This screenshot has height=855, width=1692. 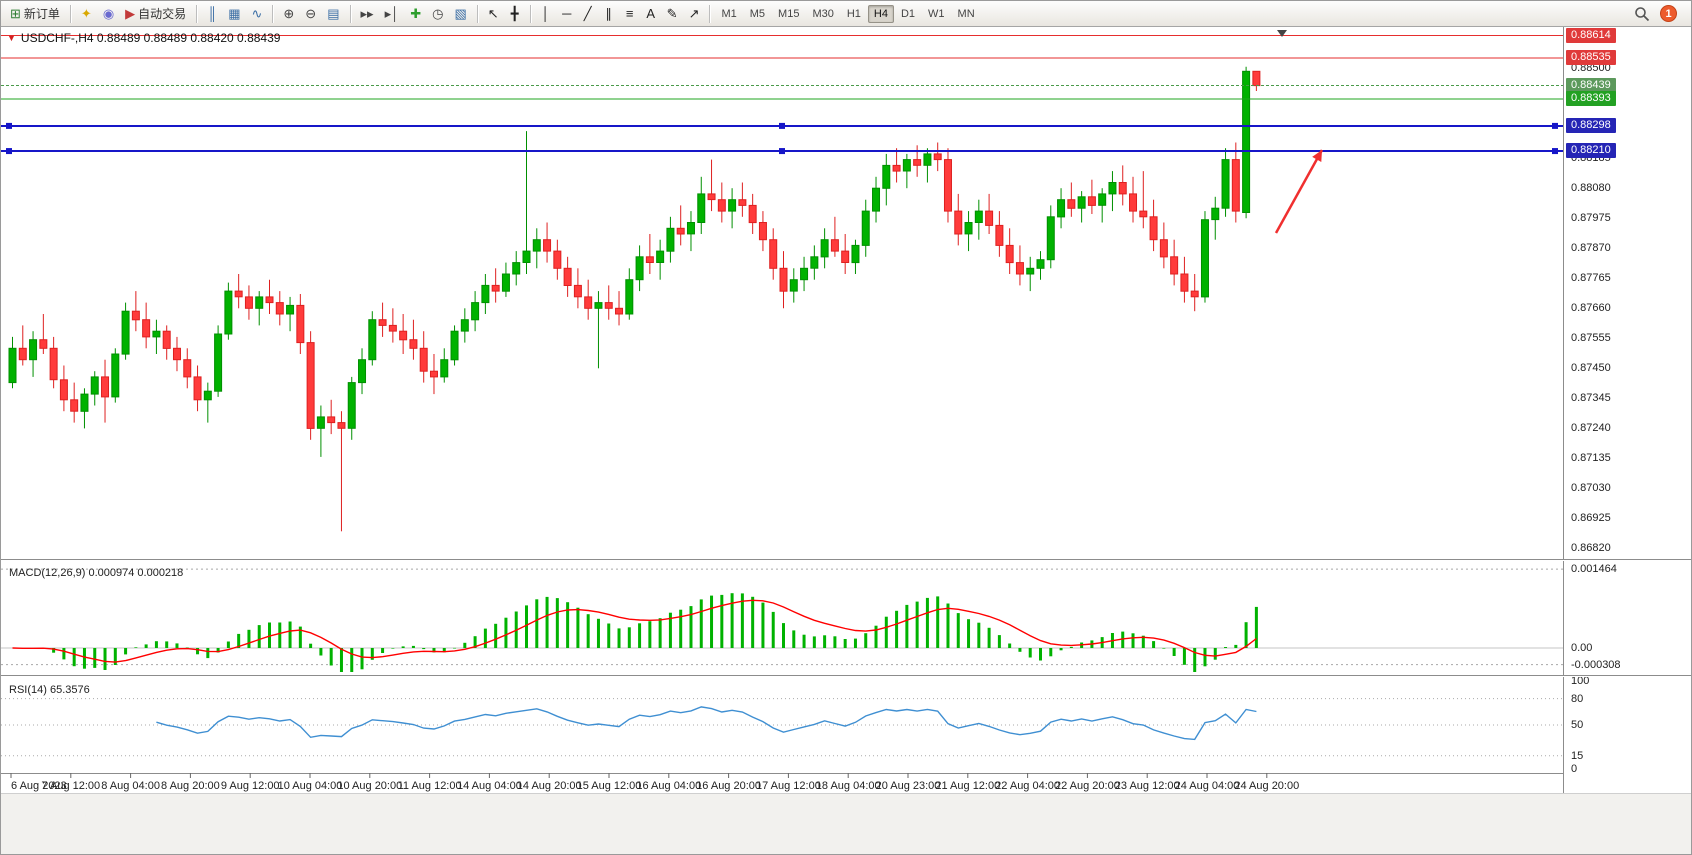 What do you see at coordinates (310, 14) in the screenshot?
I see `zoom-out-button: ⊖` at bounding box center [310, 14].